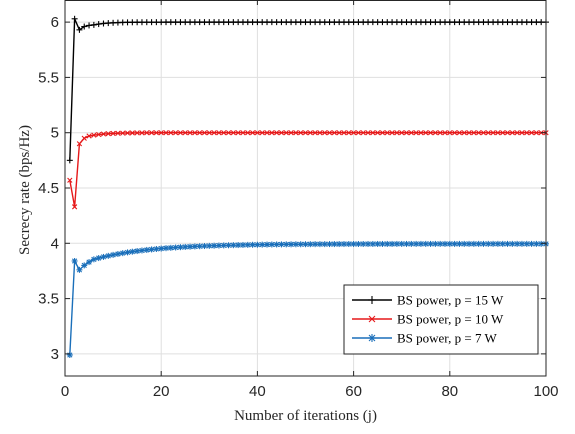  Describe the element at coordinates (48, 299) in the screenshot. I see `y-tick-label: 3.5` at that location.